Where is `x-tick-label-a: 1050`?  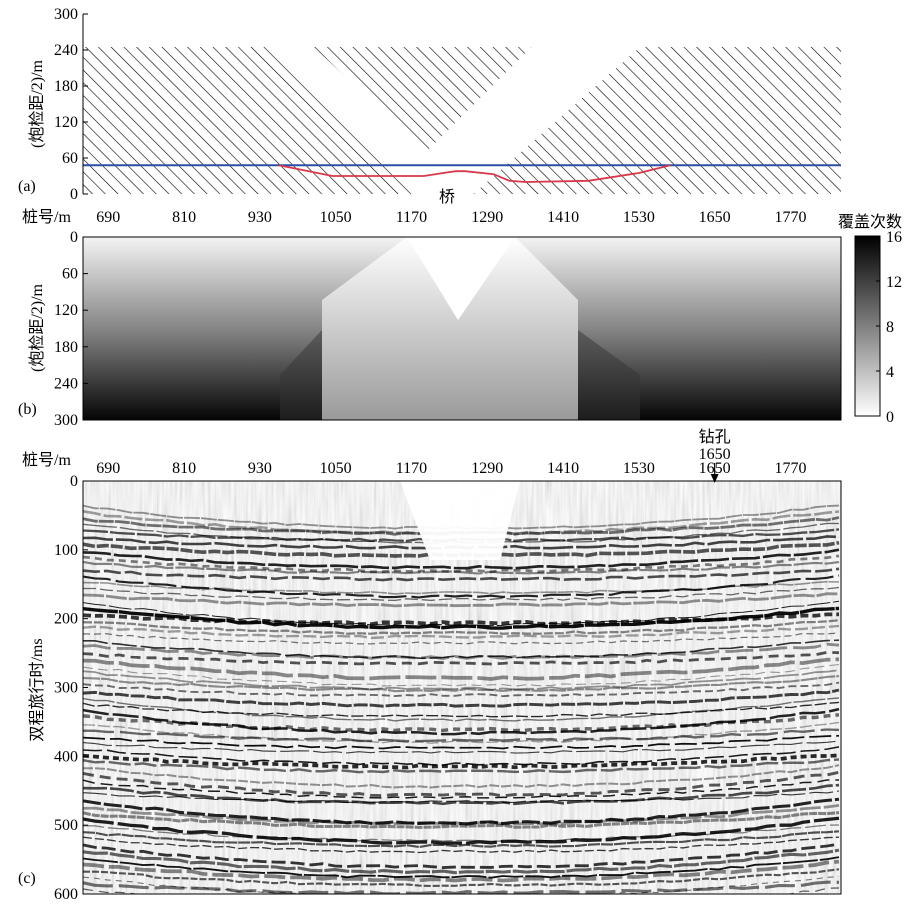 x-tick-label-a: 1050 is located at coordinates (336, 217).